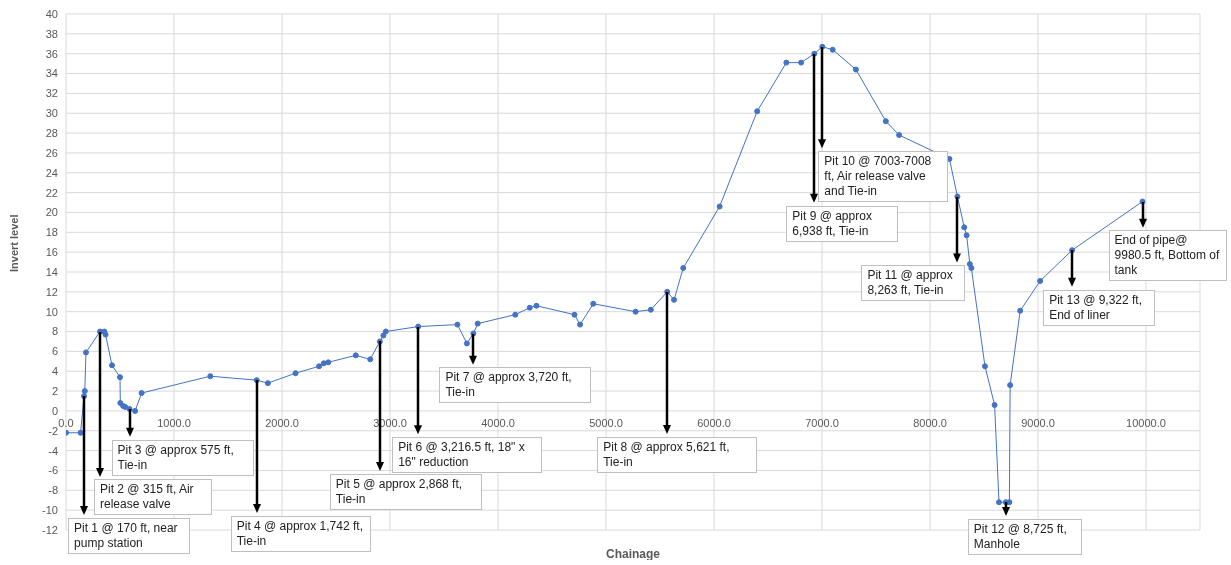  What do you see at coordinates (153, 497) in the screenshot?
I see `annotation: Pit 2 @ 315 ft, Air release valve` at bounding box center [153, 497].